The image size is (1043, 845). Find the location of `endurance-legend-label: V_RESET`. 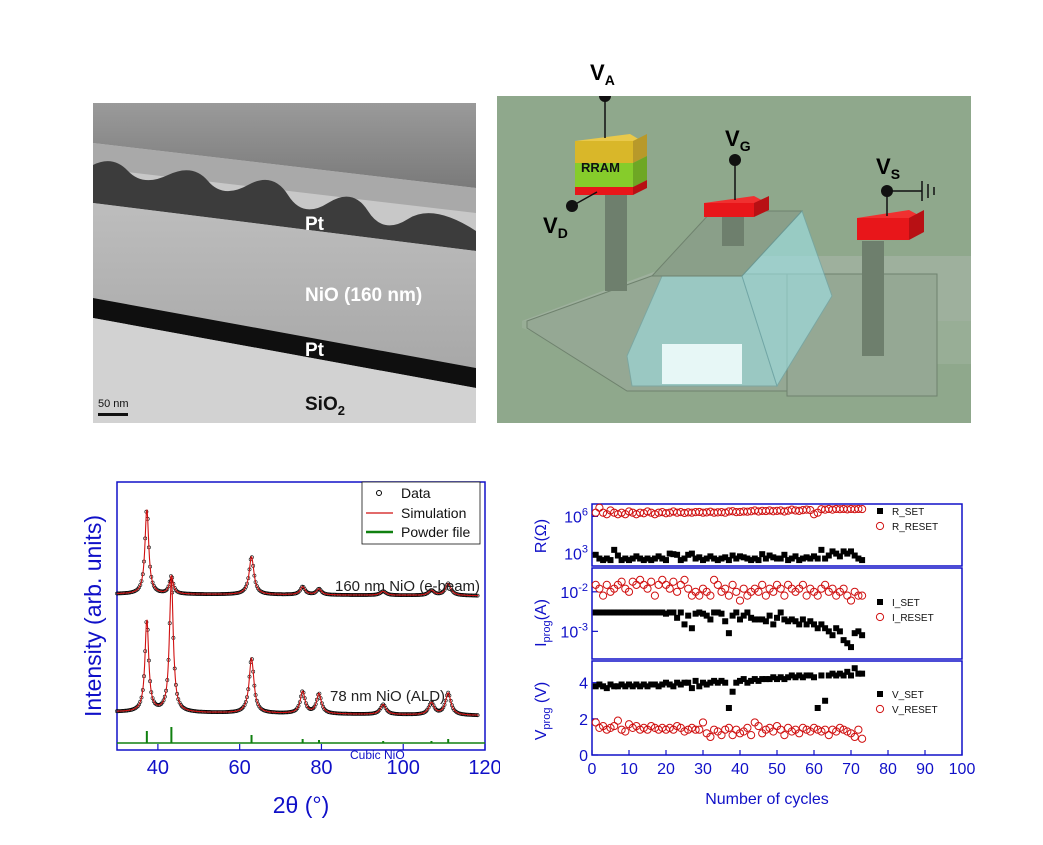

endurance-legend-label: V_RESET is located at coordinates (915, 710).